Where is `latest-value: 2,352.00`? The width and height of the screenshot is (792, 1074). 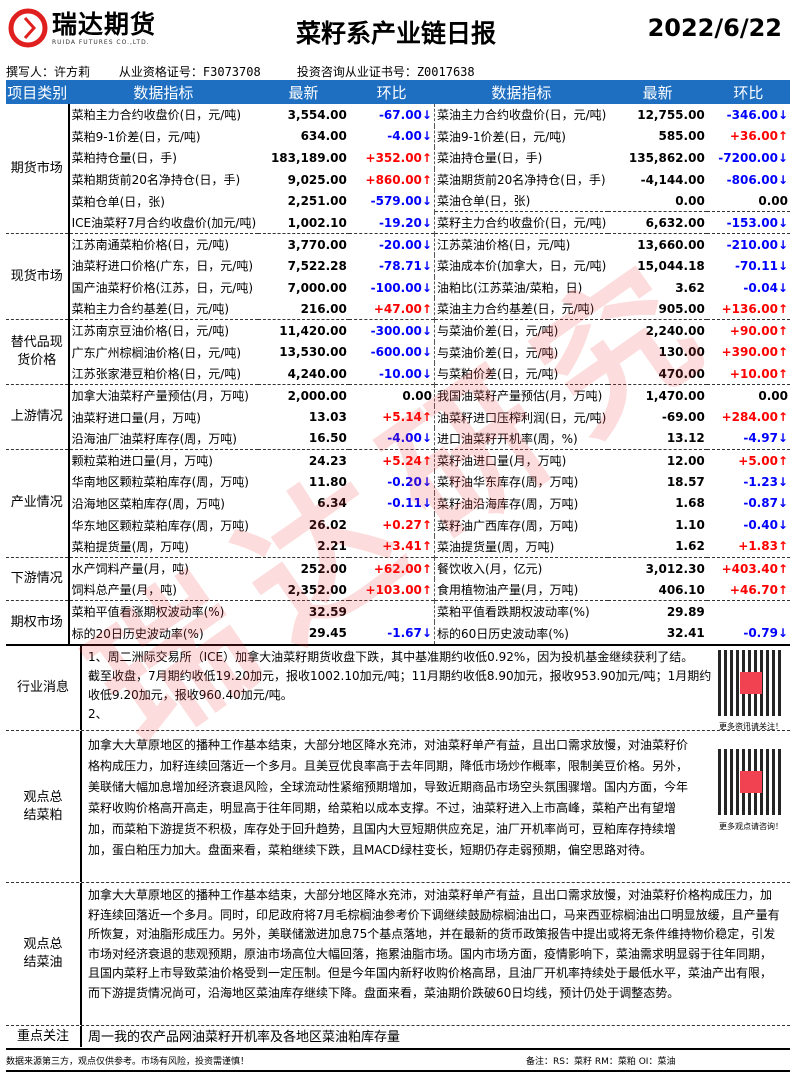 latest-value: 2,352.00 is located at coordinates (317, 589).